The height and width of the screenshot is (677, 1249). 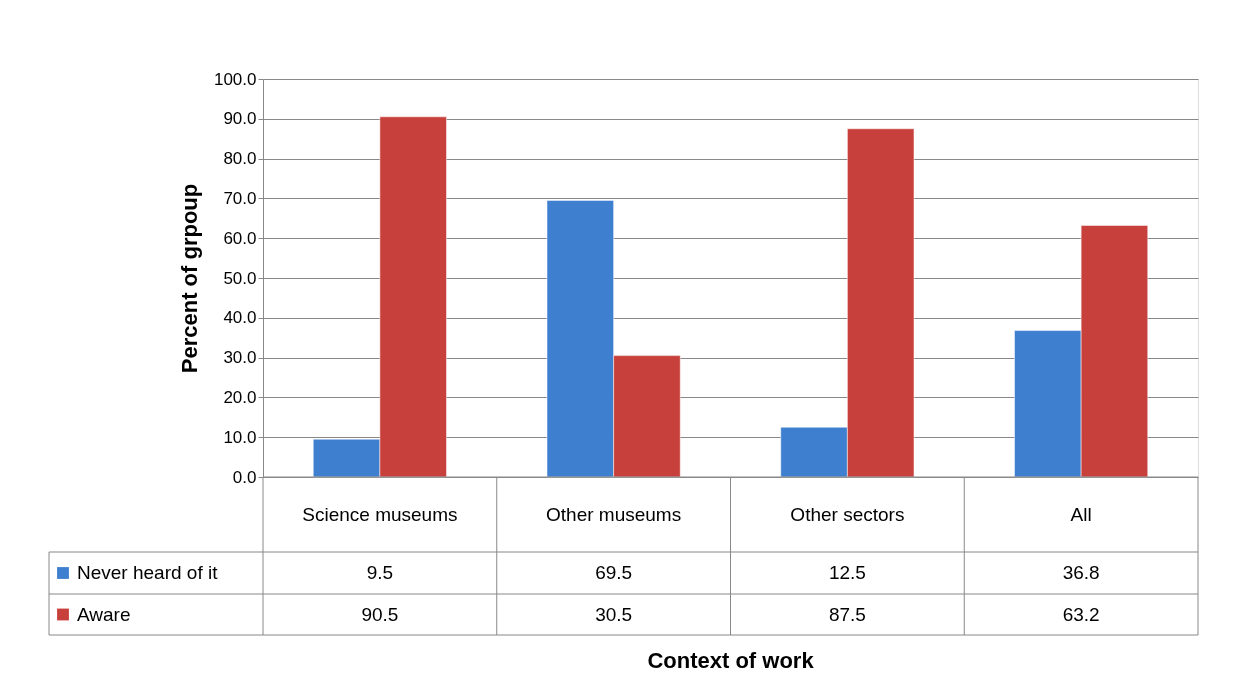 What do you see at coordinates (240, 198) in the screenshot?
I see `y-tick-label: 70.0` at bounding box center [240, 198].